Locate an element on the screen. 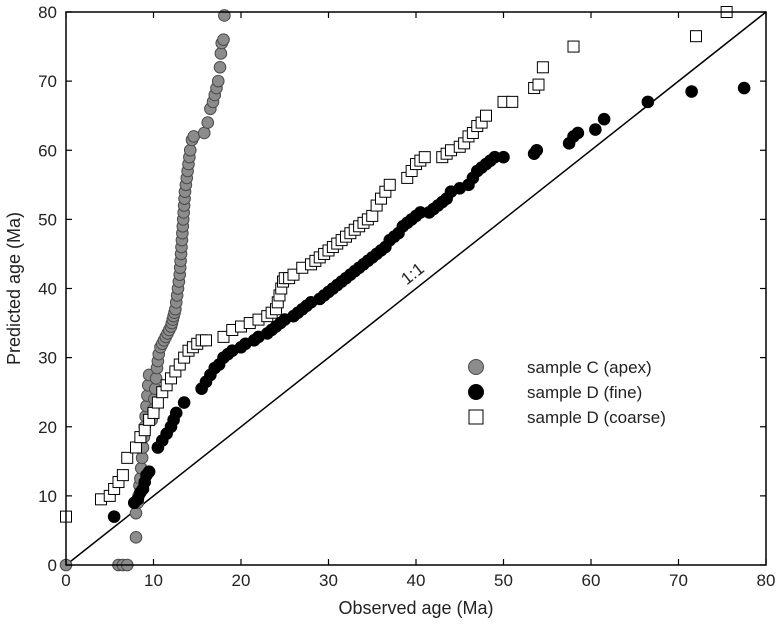 Image resolution: width=779 pixels, height=626 pixels. one-to-one-label: 1:1 is located at coordinates (412, 274).